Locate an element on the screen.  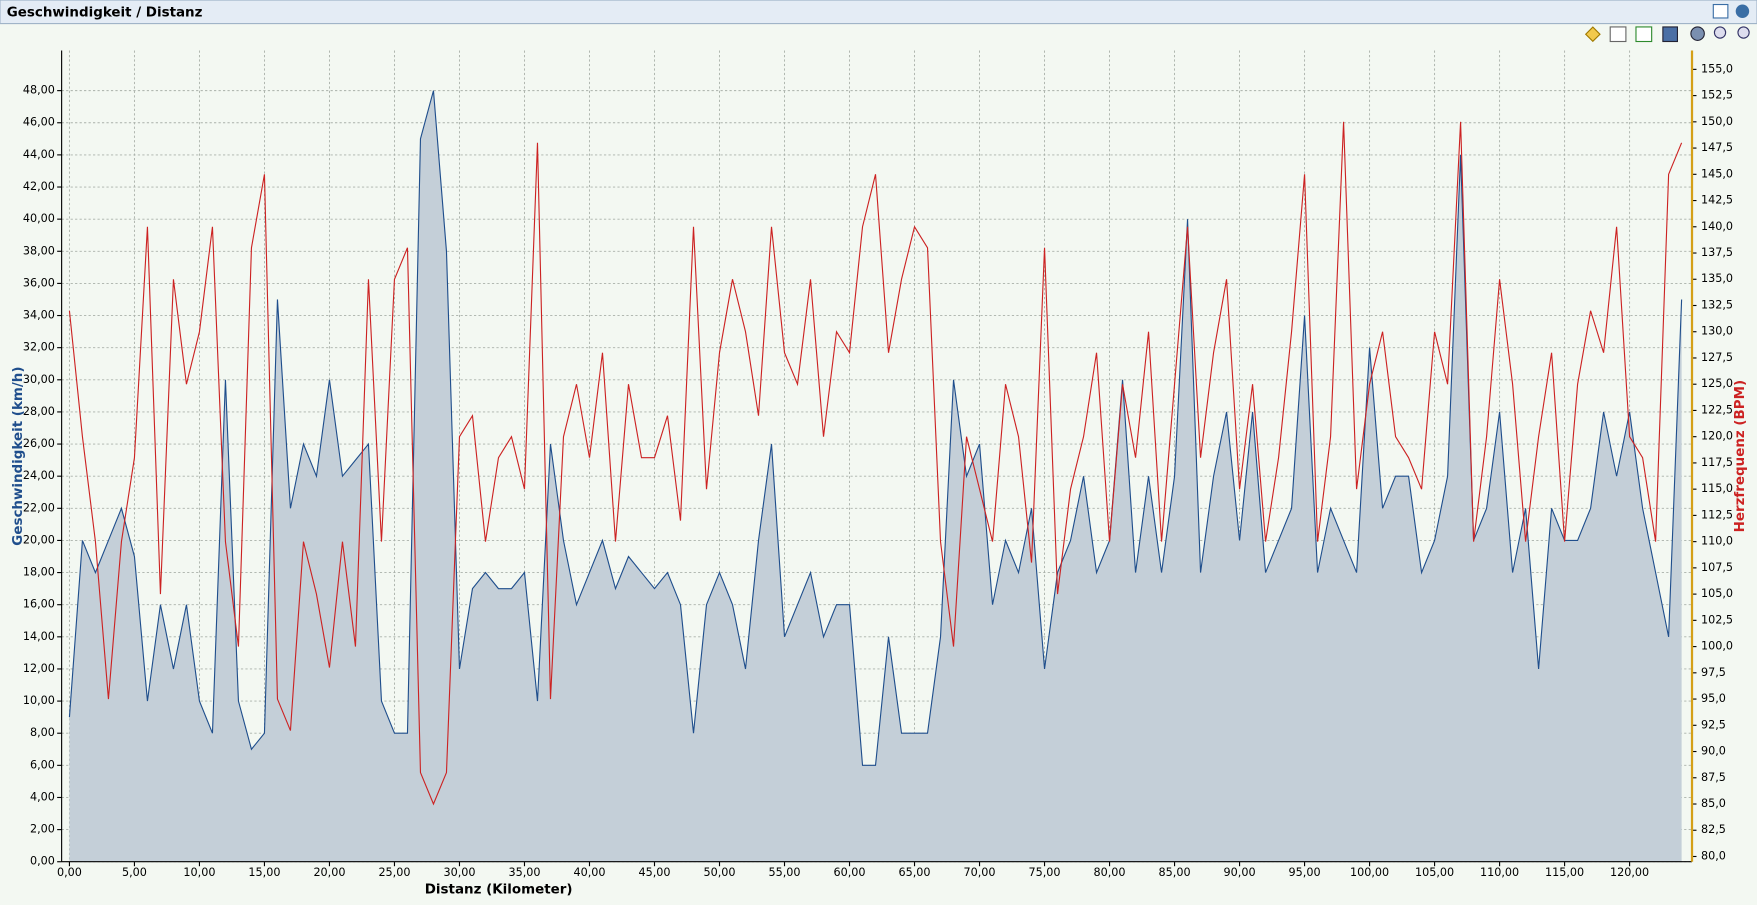
y-tick-label: 44,00 is located at coordinates (39, 154).